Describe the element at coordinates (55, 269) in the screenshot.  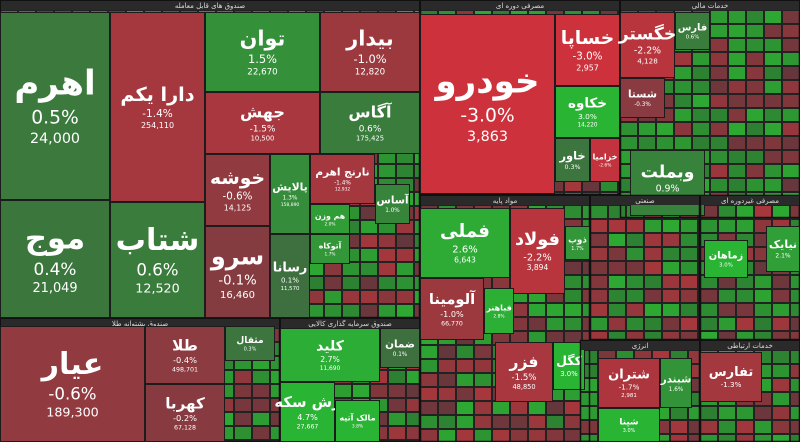
I see `stock-change: 0.4%` at that location.